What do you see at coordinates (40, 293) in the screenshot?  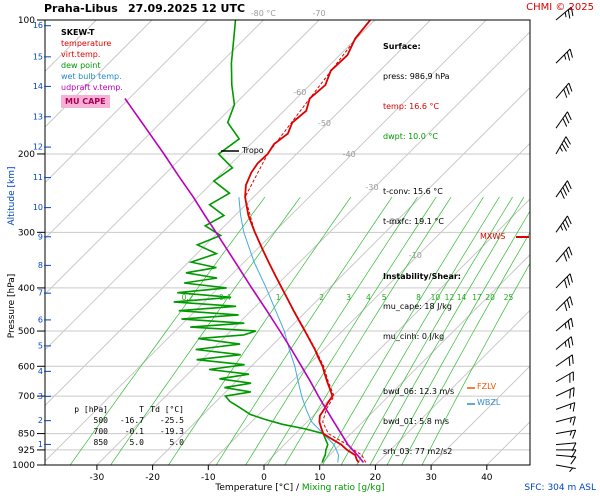 I see `altitude-tick-label: 7` at bounding box center [40, 293].